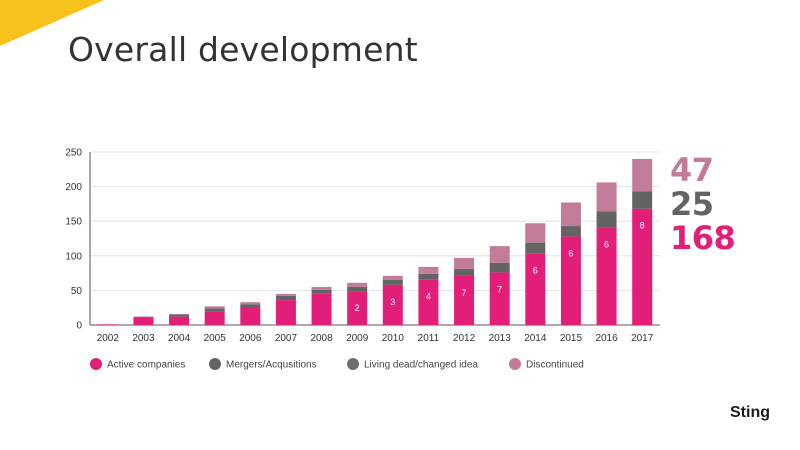  I want to click on bar-segment-discontinued-2004, so click(179, 314).